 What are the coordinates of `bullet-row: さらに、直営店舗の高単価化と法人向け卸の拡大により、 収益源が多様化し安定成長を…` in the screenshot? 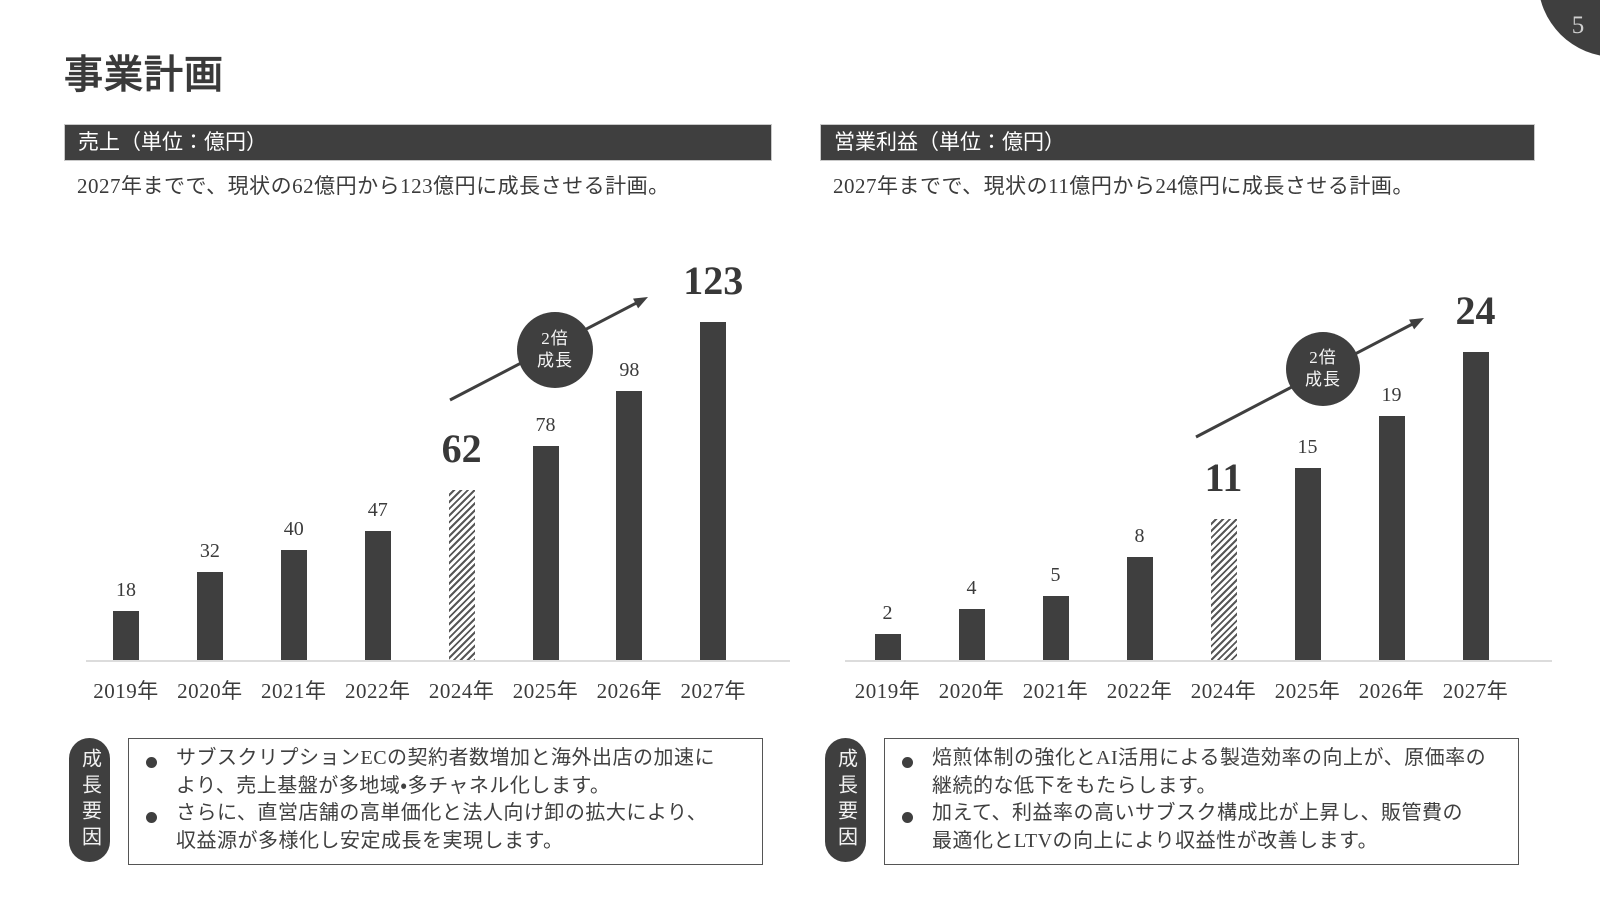 It's located at (438, 827).